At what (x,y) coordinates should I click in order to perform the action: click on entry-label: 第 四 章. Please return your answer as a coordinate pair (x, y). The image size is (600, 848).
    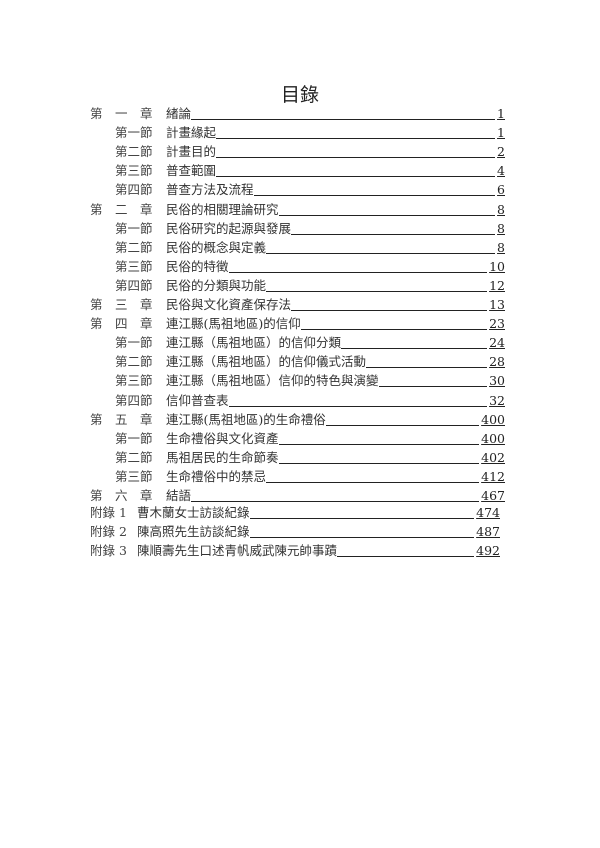
    Looking at the image, I should click on (121, 324).